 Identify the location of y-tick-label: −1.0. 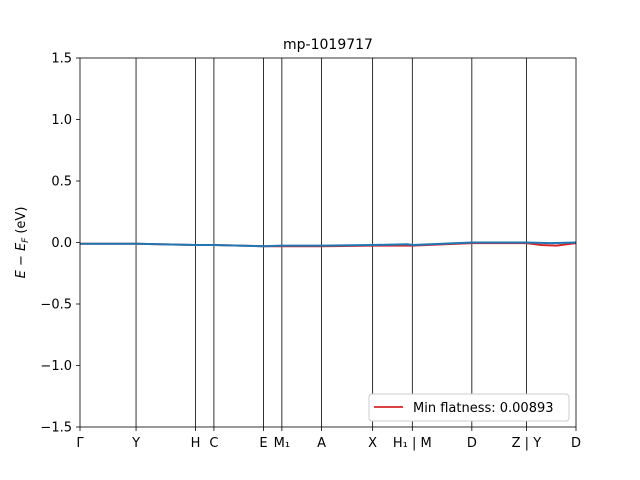
(56, 366).